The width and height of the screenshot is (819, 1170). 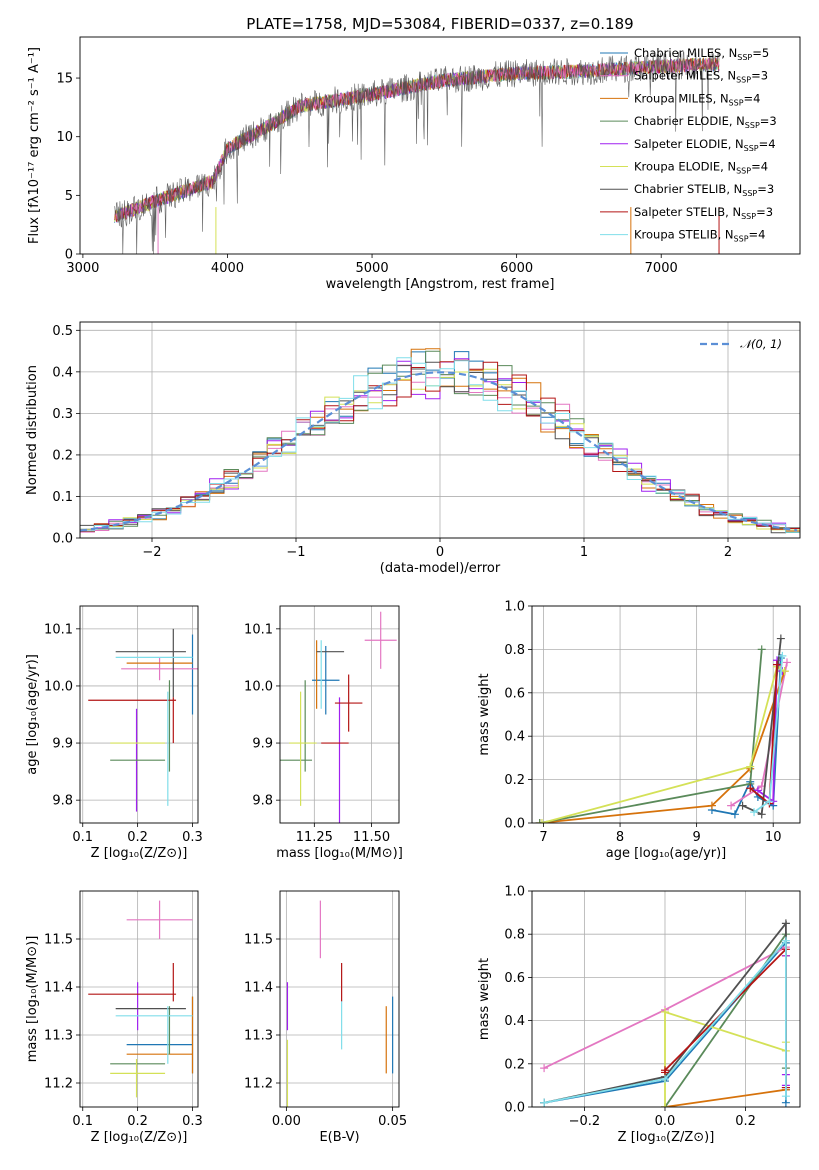 What do you see at coordinates (62, 372) in the screenshot?
I see `residuals-ytick-label: 0.4` at bounding box center [62, 372].